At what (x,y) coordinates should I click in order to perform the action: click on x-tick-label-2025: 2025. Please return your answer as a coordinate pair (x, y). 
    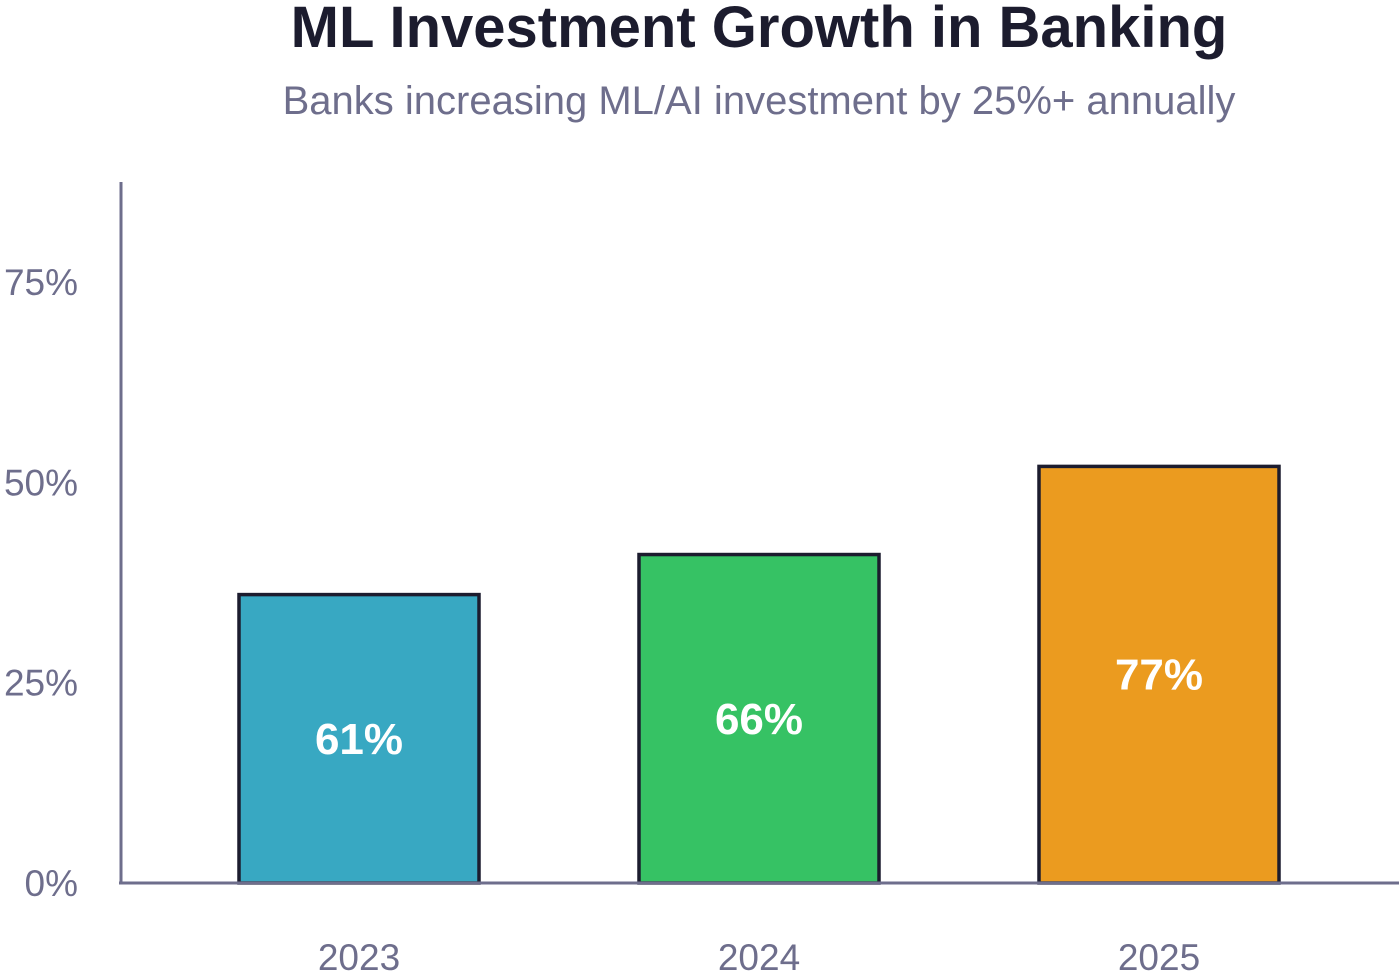
    Looking at the image, I should click on (1159, 954).